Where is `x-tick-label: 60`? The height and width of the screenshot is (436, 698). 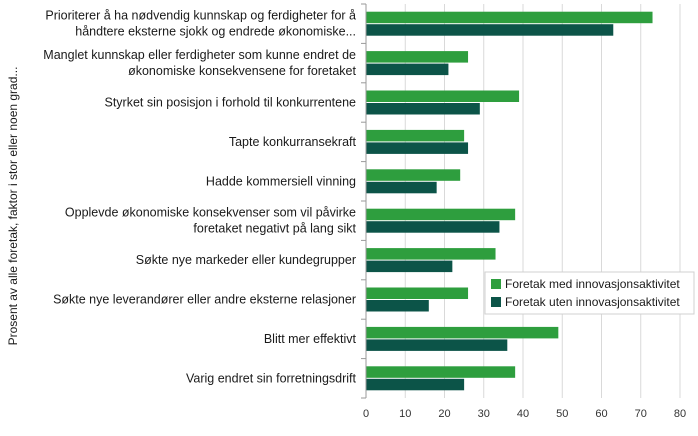 x-tick-label: 60 is located at coordinates (601, 414).